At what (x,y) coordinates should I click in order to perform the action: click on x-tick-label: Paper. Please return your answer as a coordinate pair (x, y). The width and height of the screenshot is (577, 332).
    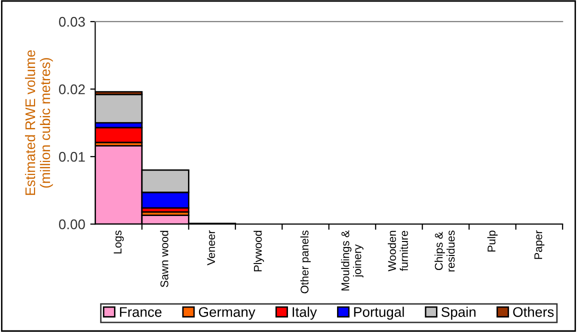
    Looking at the image, I should click on (539, 244).